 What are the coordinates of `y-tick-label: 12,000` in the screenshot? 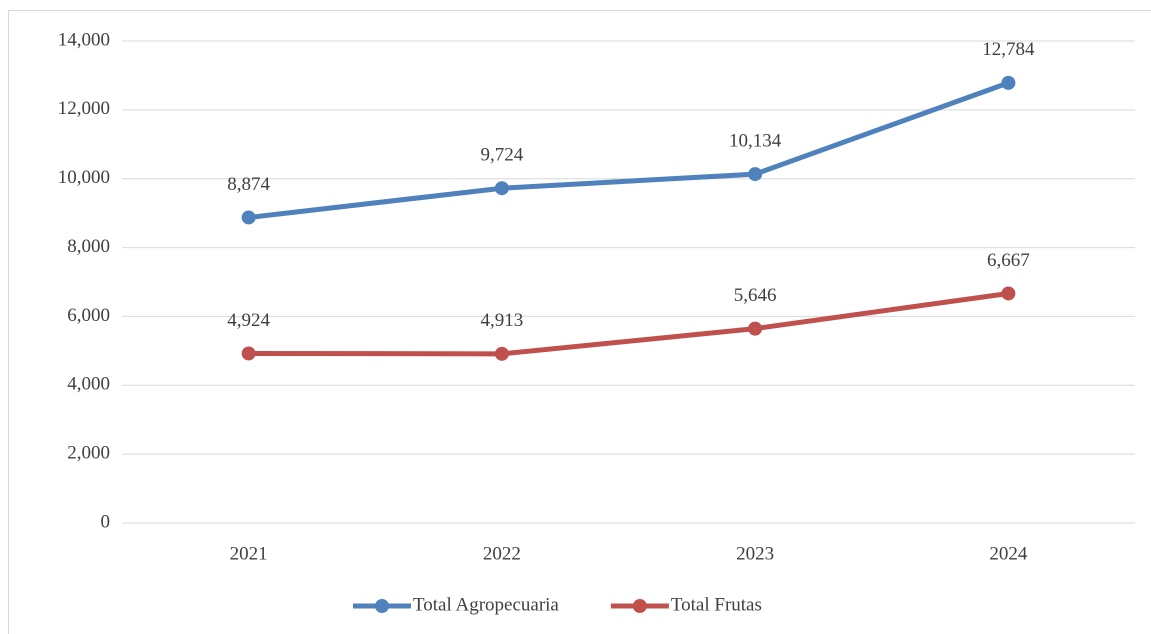 It's located at (84, 108).